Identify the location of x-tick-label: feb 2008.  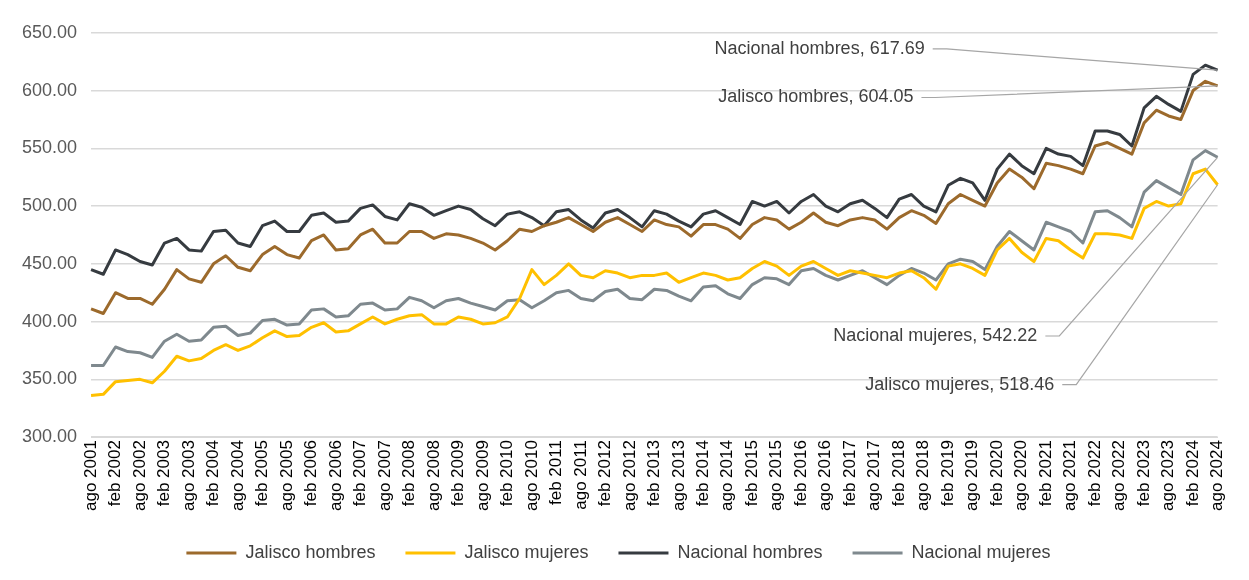
(409, 473).